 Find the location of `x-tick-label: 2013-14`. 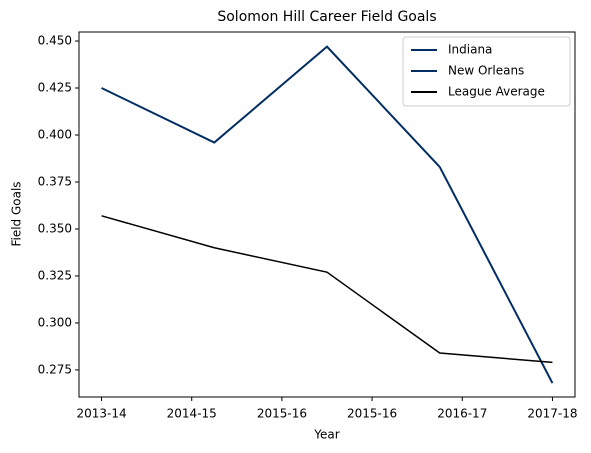

x-tick-label: 2013-14 is located at coordinates (101, 414).